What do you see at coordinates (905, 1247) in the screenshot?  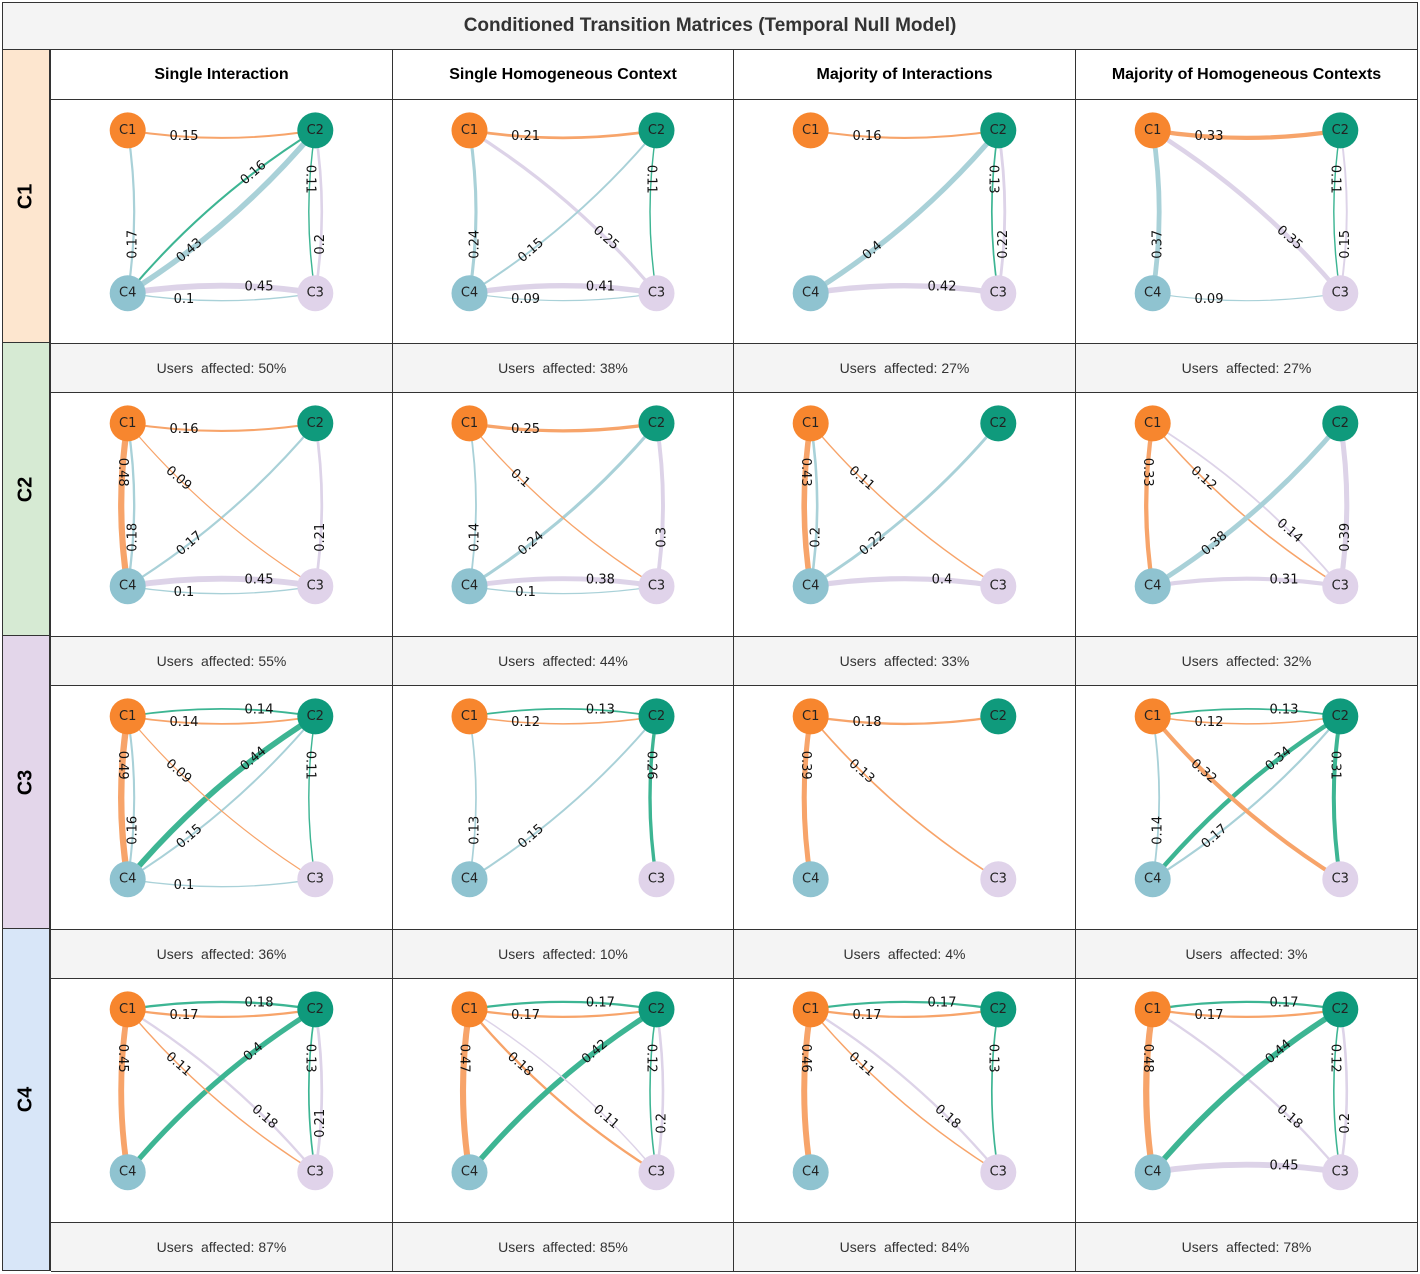 I see `users-affected-c4-col3: Users affected: 84%` at bounding box center [905, 1247].